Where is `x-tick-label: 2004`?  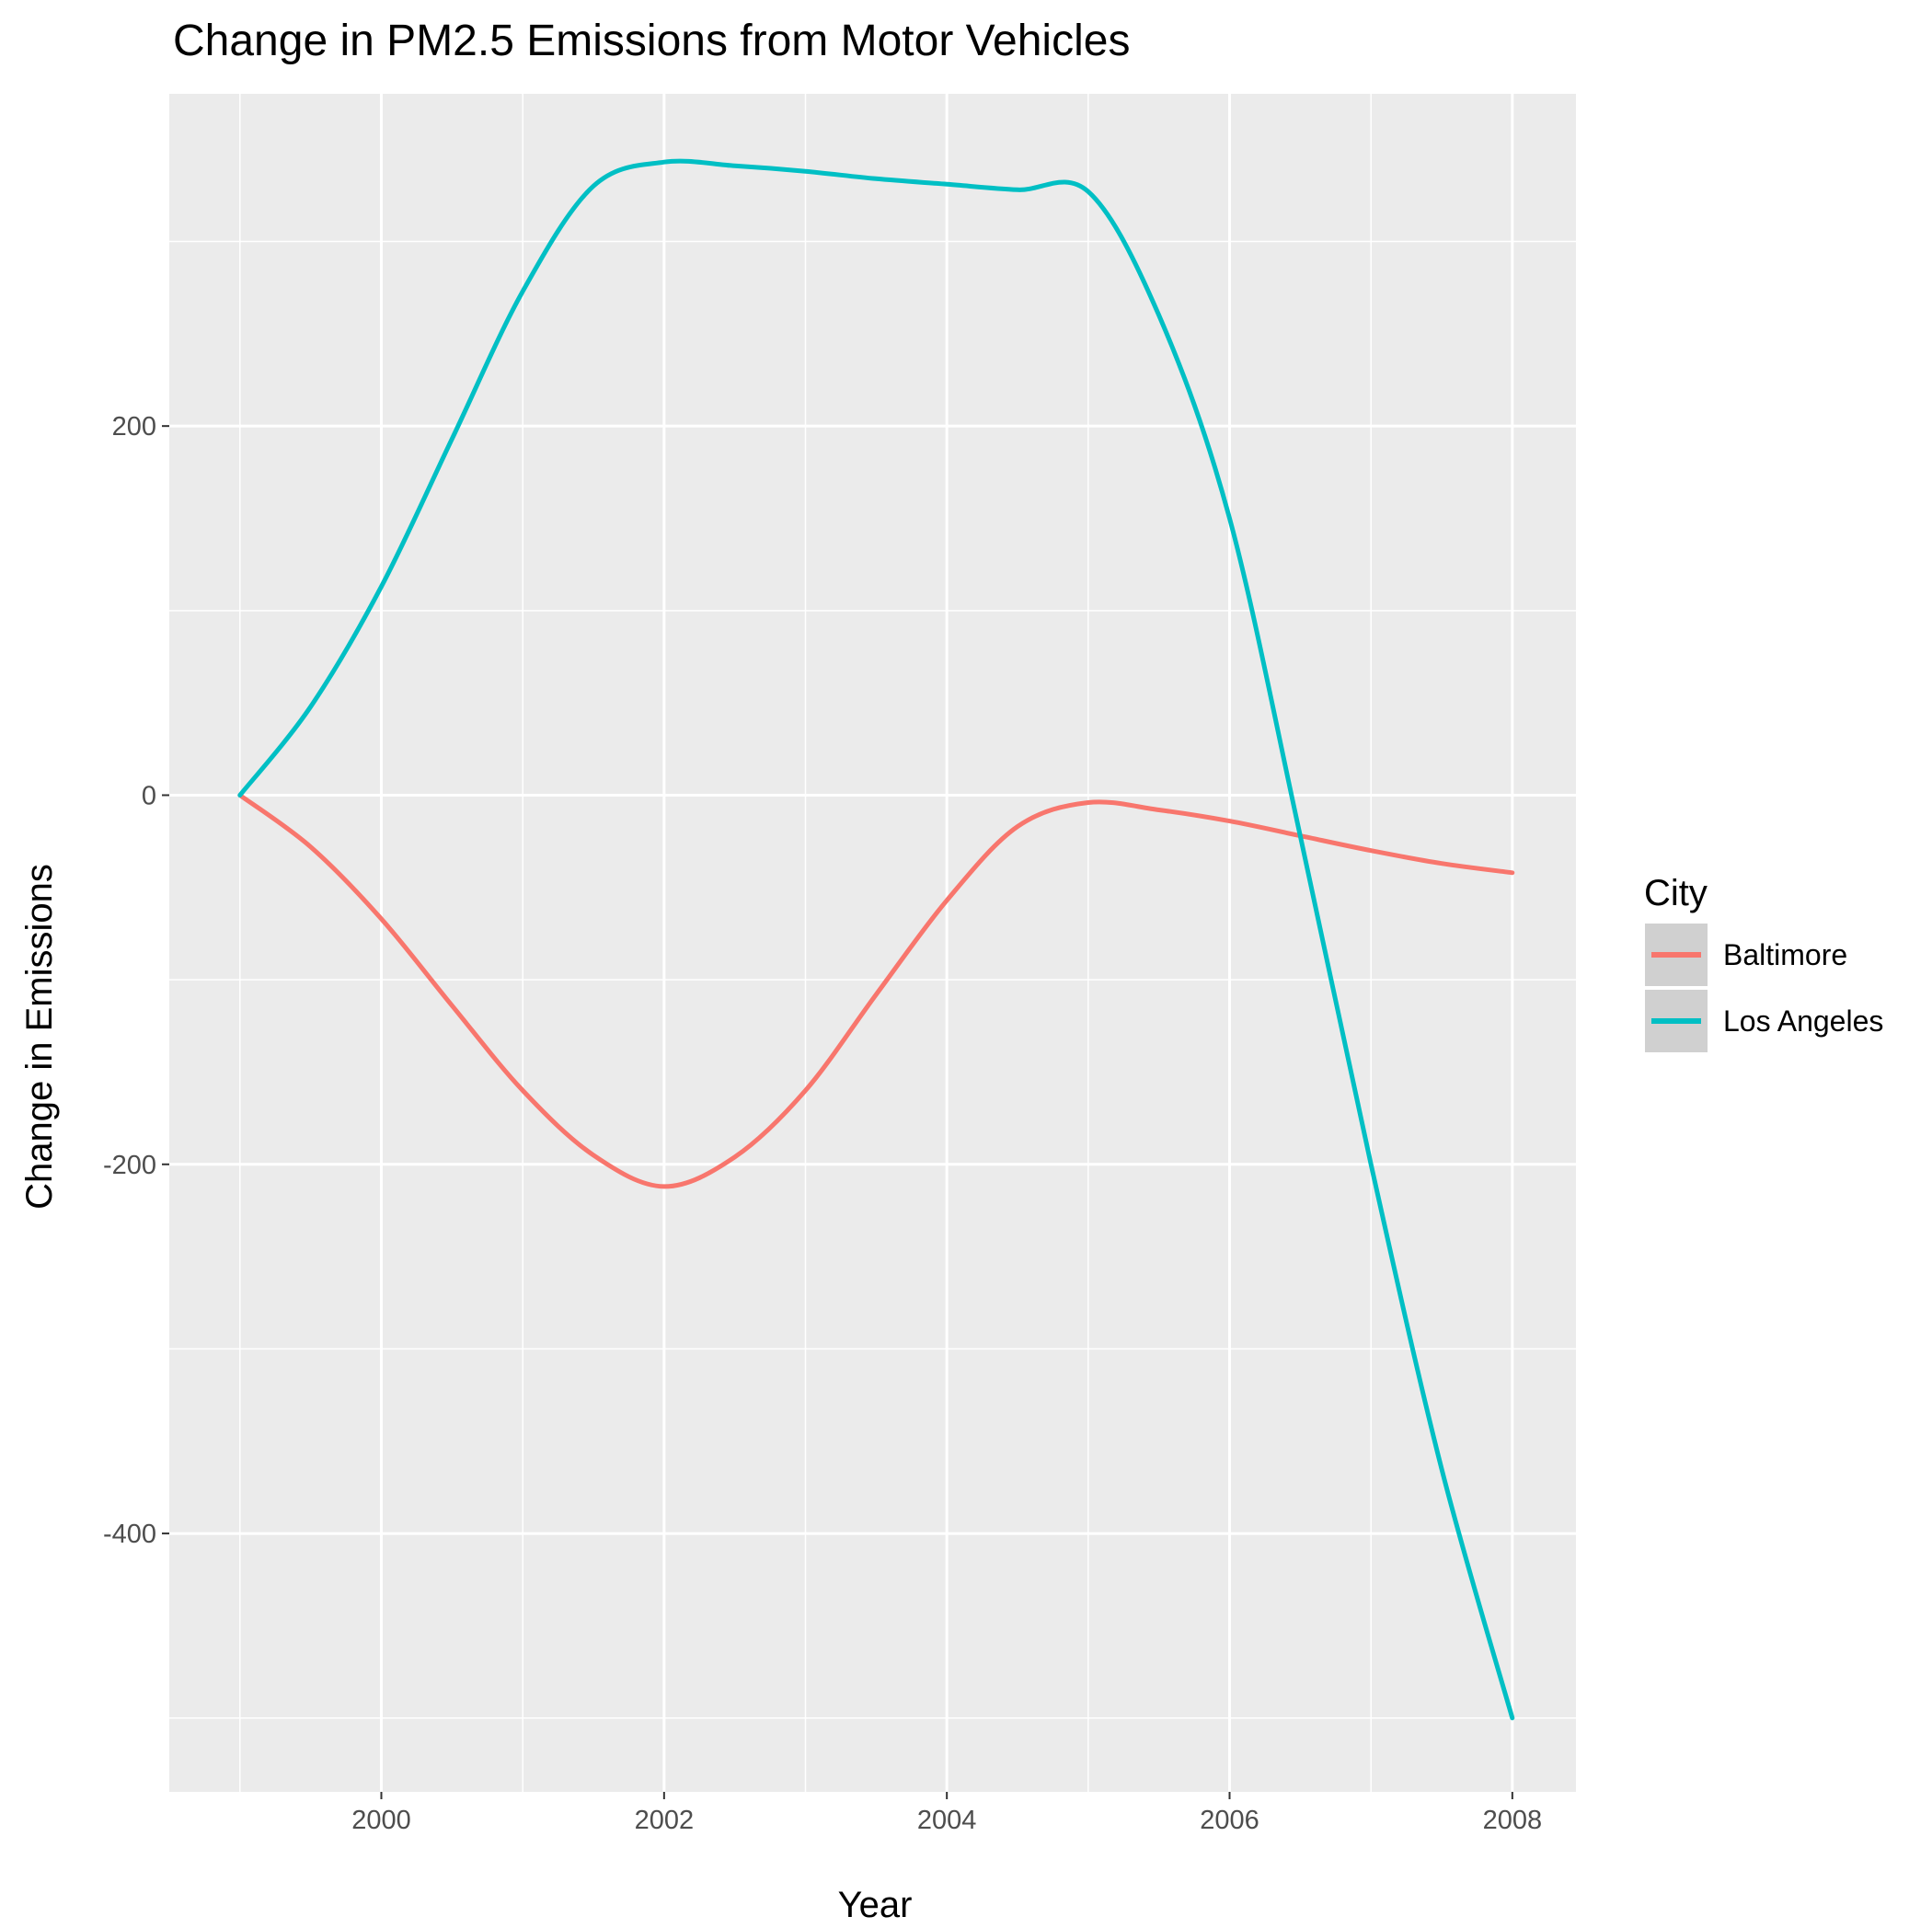
x-tick-label: 2004 is located at coordinates (947, 1820).